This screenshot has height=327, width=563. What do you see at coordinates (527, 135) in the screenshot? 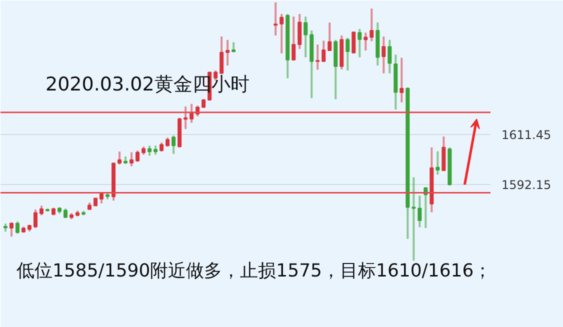
I see `y-tick-label: 1611.45` at bounding box center [527, 135].